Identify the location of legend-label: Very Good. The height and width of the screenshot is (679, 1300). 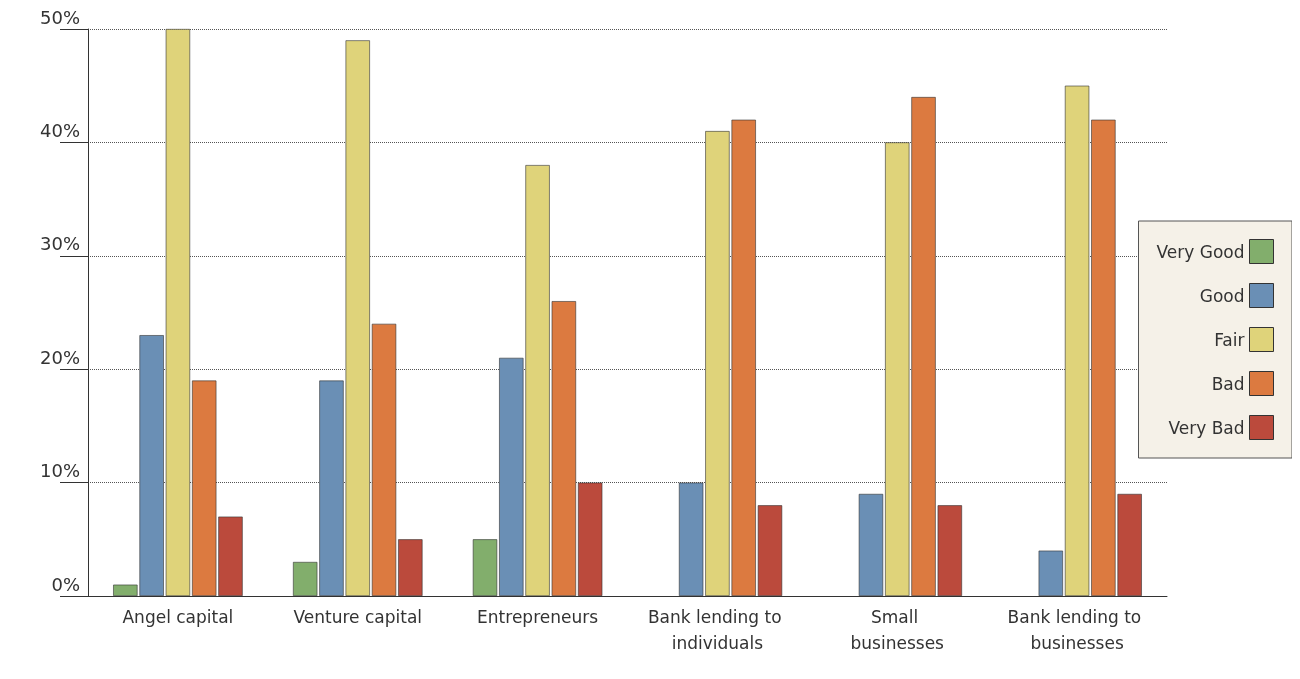
(1200, 251).